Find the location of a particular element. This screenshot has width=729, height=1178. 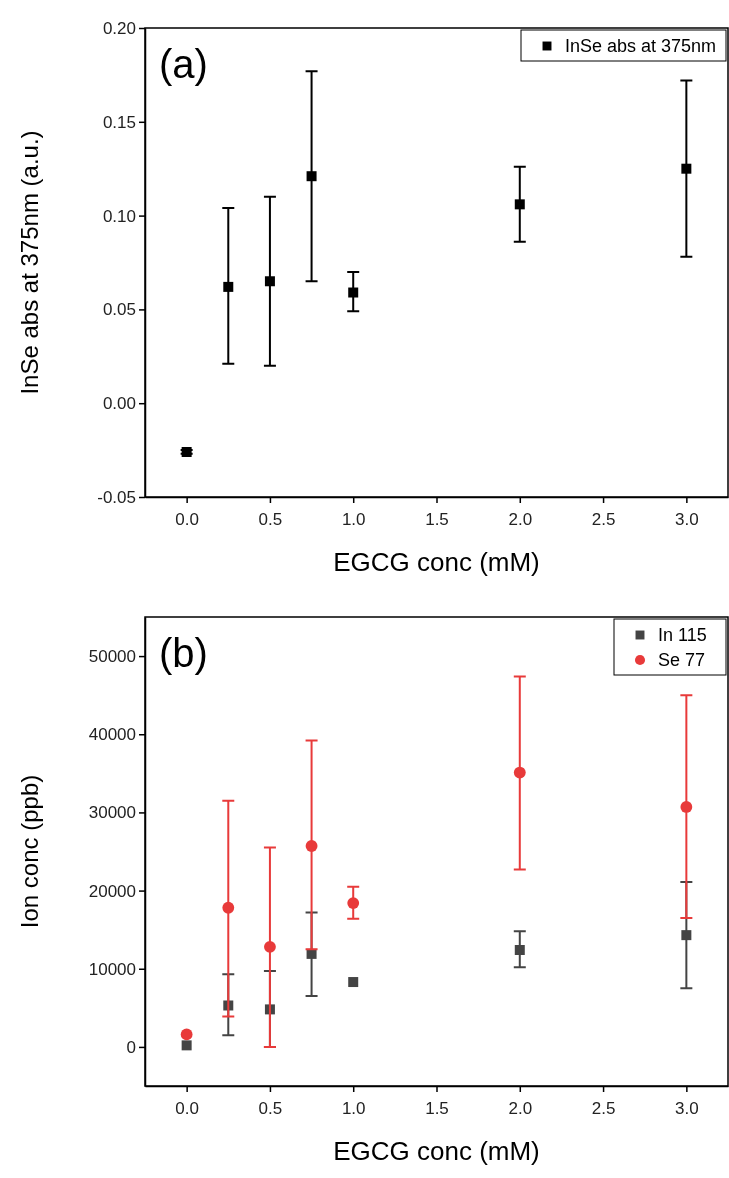

y-tick-label: 0.15 is located at coordinates (119, 122).